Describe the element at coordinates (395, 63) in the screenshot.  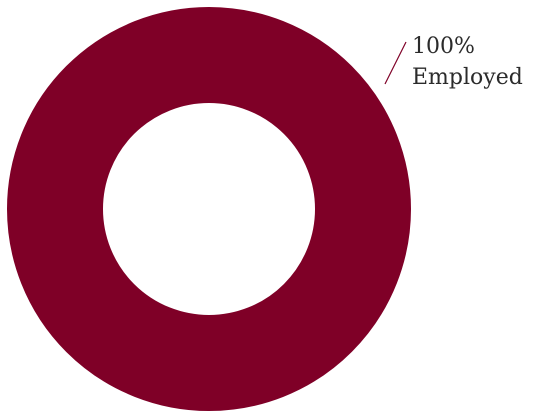
I see `leader-line` at that location.